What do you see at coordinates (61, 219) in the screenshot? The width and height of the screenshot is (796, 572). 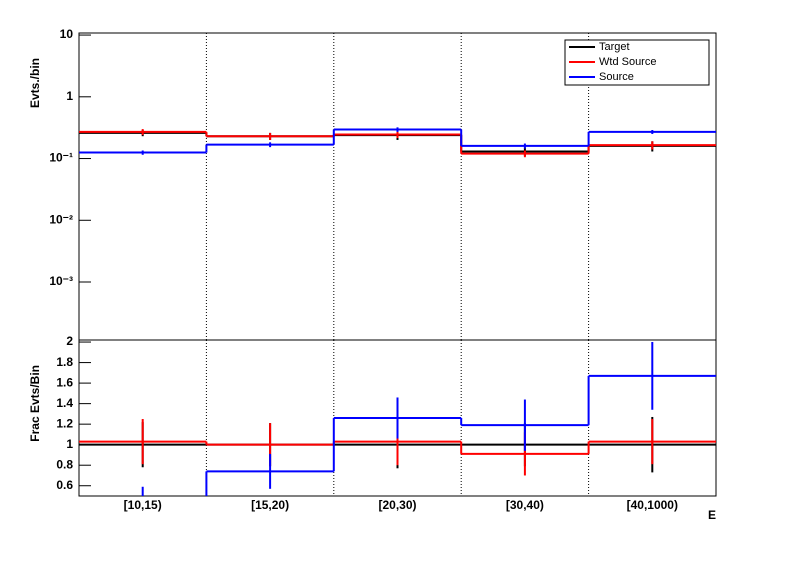 I see `y-tick-label: 10⁻²` at bounding box center [61, 219].